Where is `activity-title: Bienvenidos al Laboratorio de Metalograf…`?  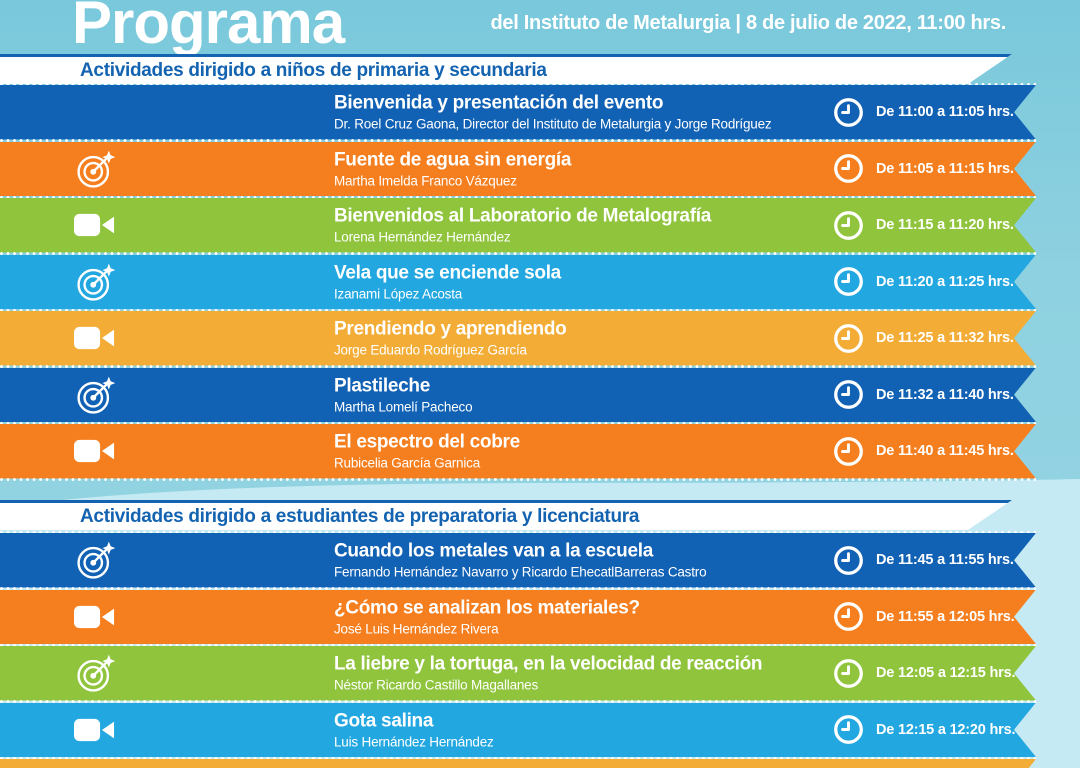 activity-title: Bienvenidos al Laboratorio de Metalograf… is located at coordinates (522, 216).